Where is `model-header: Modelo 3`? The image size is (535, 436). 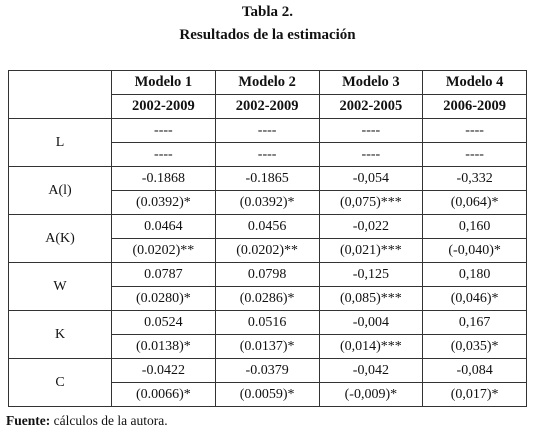 model-header: Modelo 3 is located at coordinates (371, 82).